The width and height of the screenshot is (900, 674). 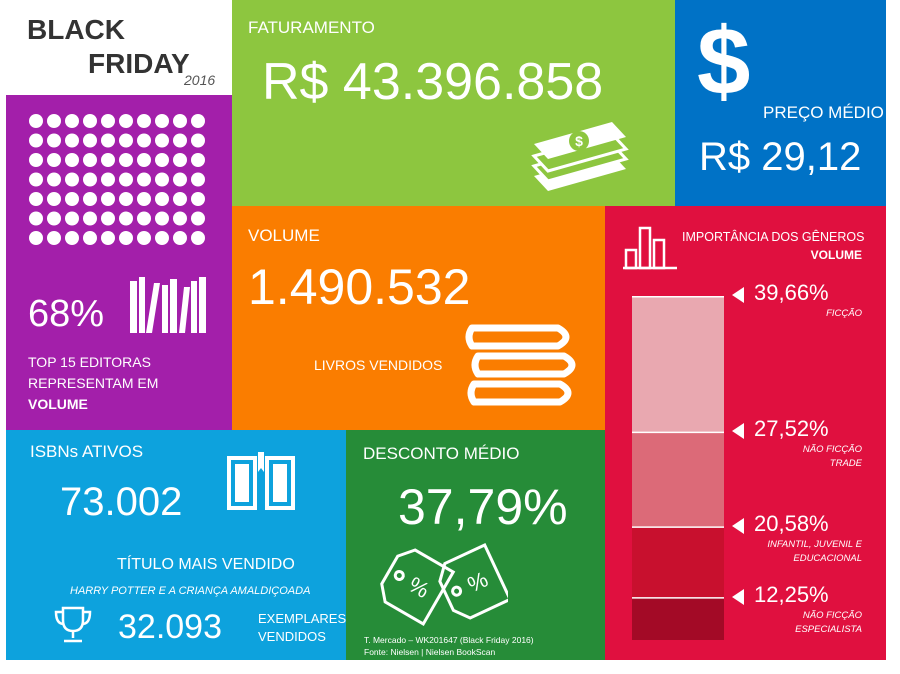 I want to click on genre-stacked-bar, so click(x=678, y=468).